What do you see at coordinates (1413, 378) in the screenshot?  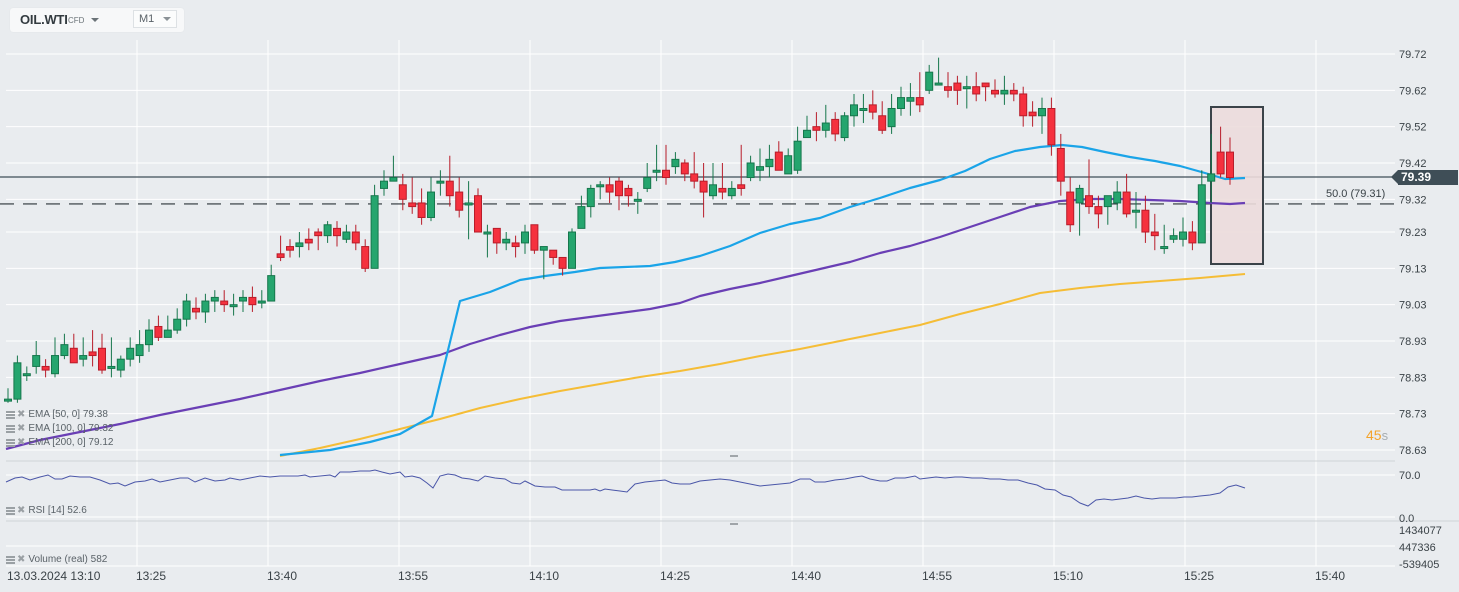 I see `price-tick: 78.83` at bounding box center [1413, 378].